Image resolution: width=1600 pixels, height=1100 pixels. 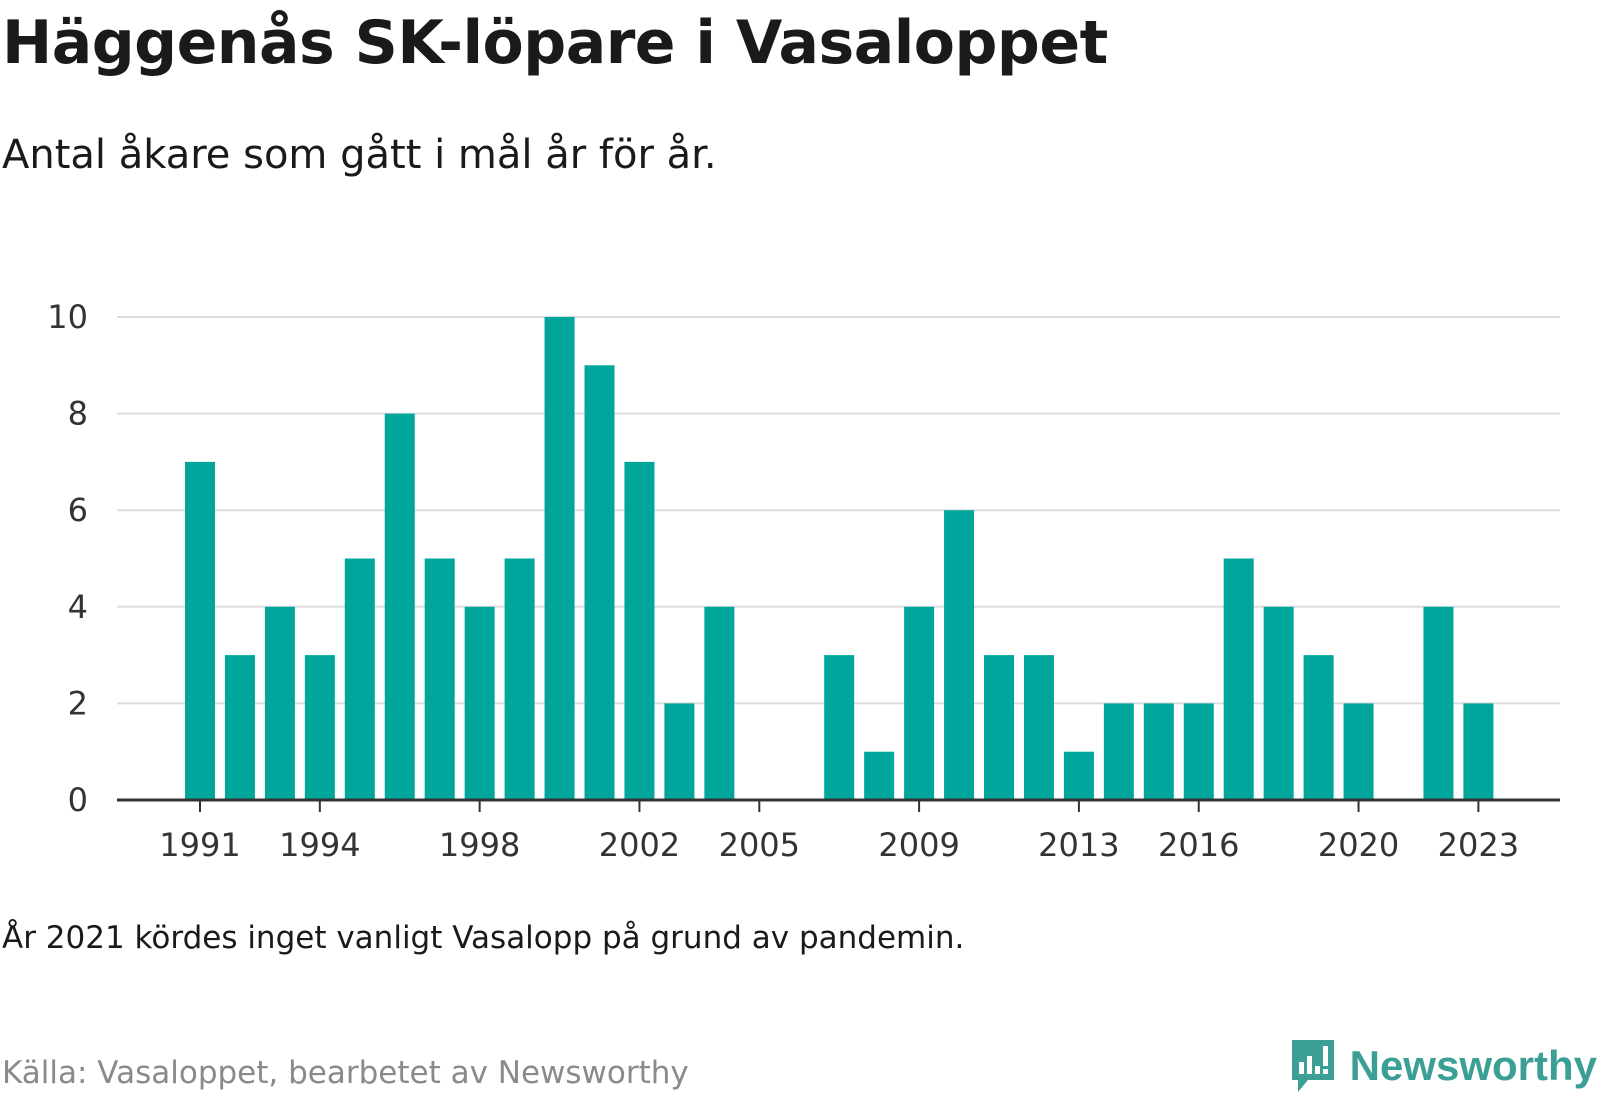 What do you see at coordinates (359, 155) in the screenshot?
I see `chart-subtitle: Antal åkare som gått i mål år för år.` at bounding box center [359, 155].